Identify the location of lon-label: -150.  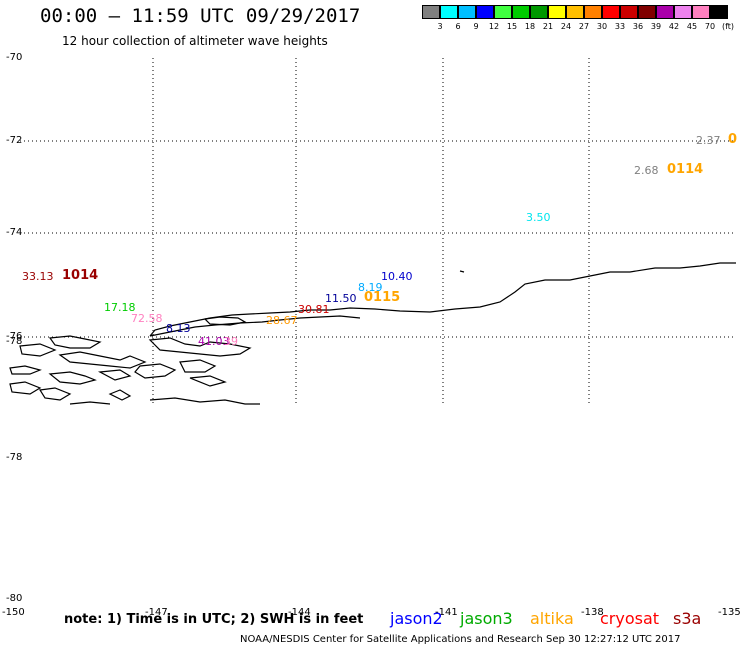
(13, 612).